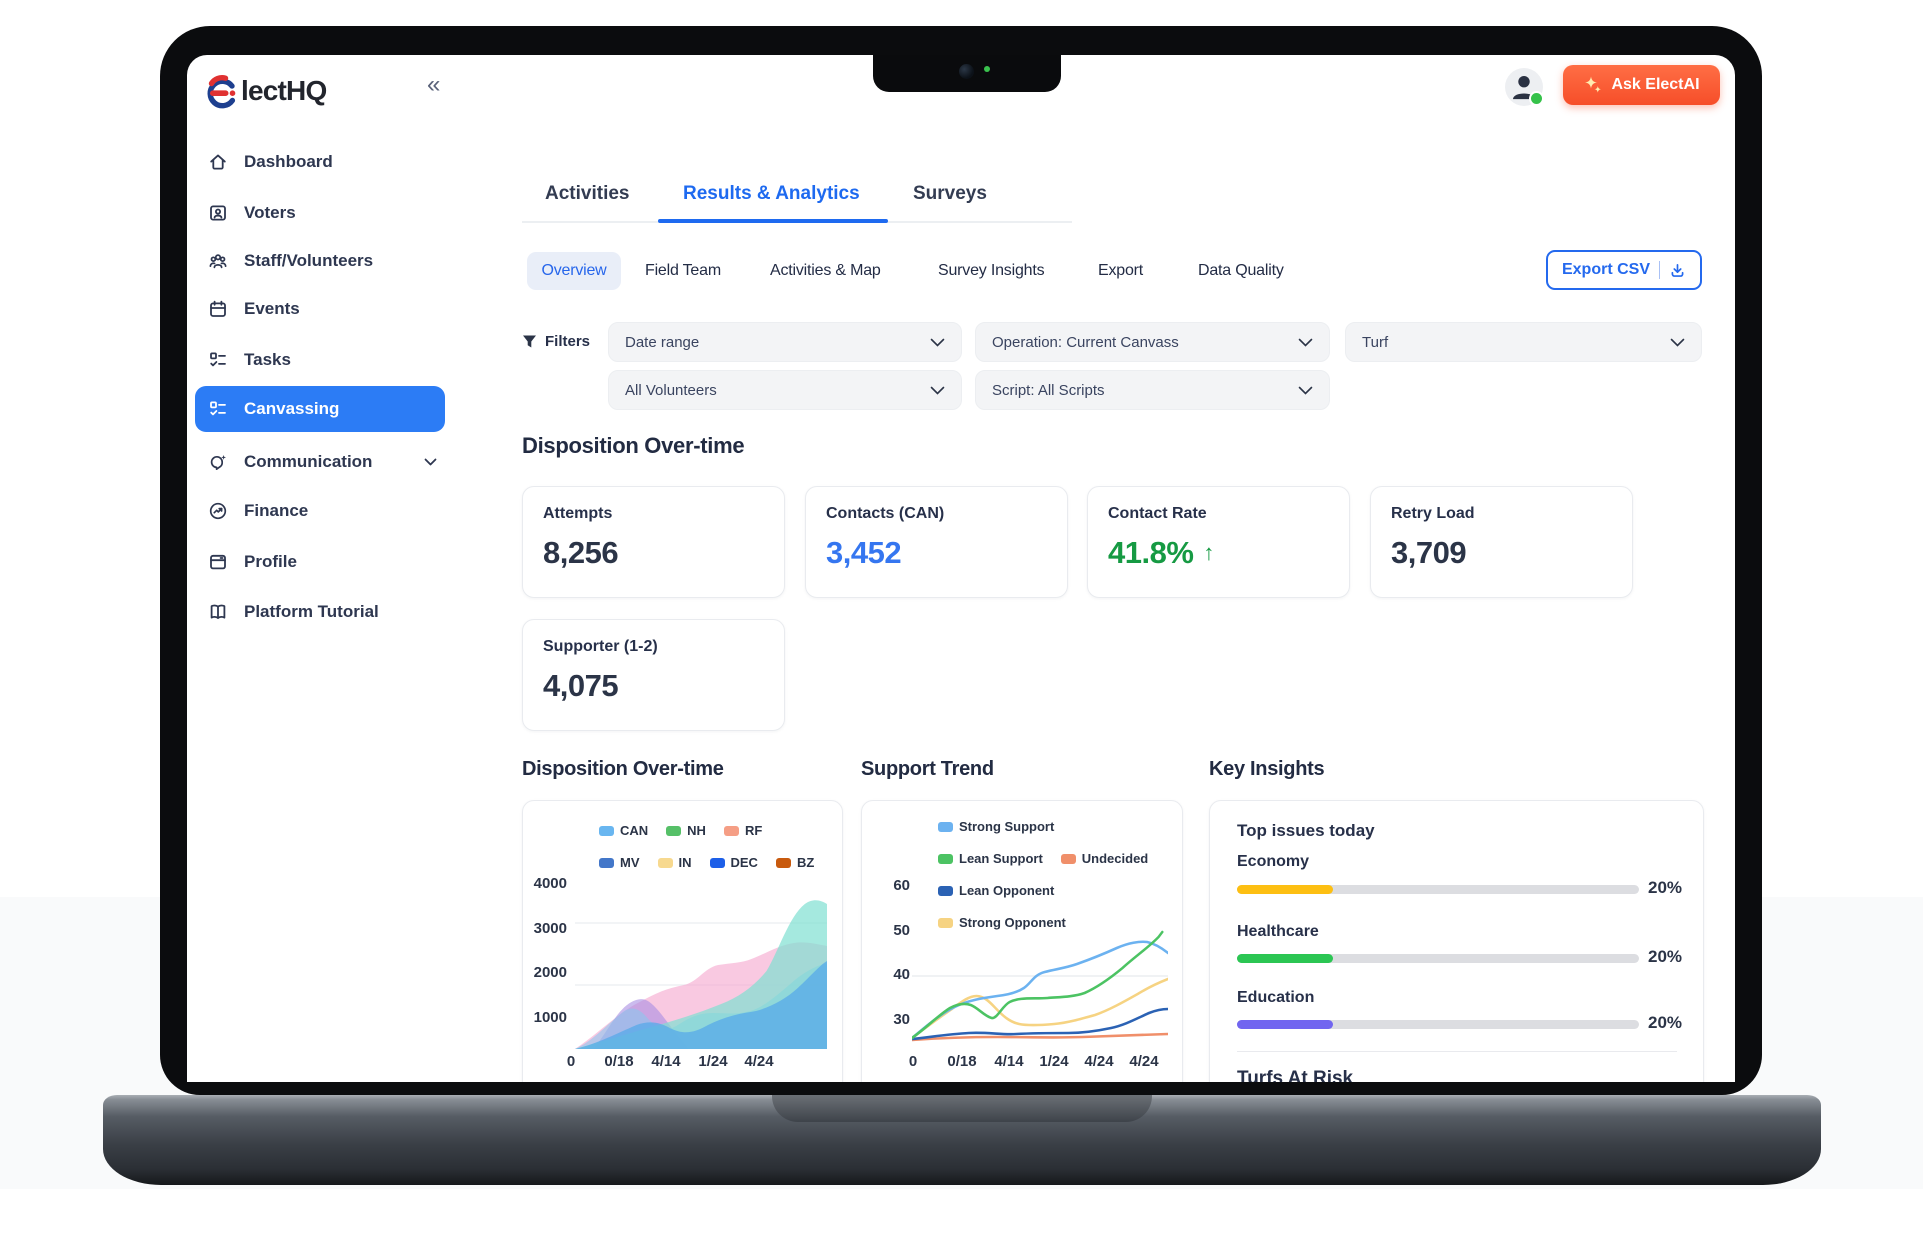 This screenshot has width=1923, height=1237. I want to click on sidebar-item-canvassing: Canvassing, so click(320, 409).